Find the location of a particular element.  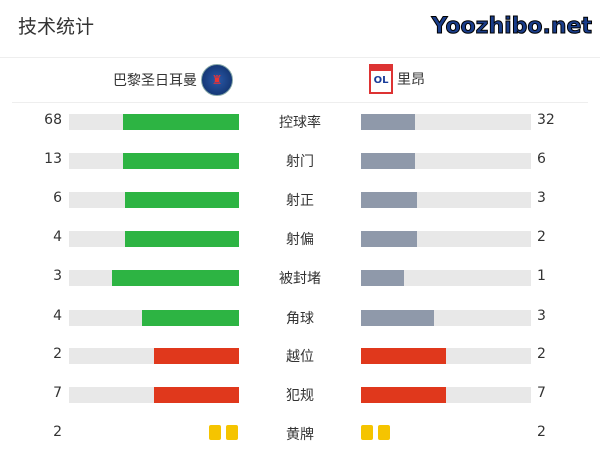

stat-row: 2 越位 2 is located at coordinates (300, 355).